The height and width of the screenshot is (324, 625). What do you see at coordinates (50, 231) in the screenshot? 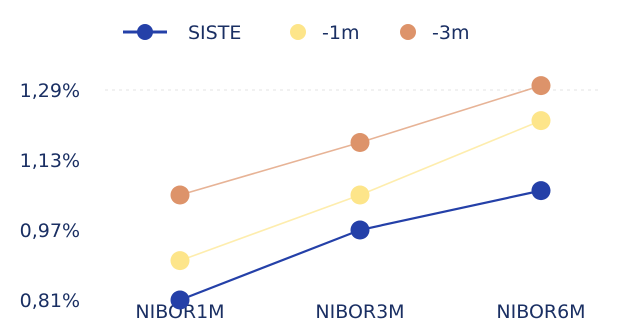
I see `y-tick-label: 0,97%` at bounding box center [50, 231].